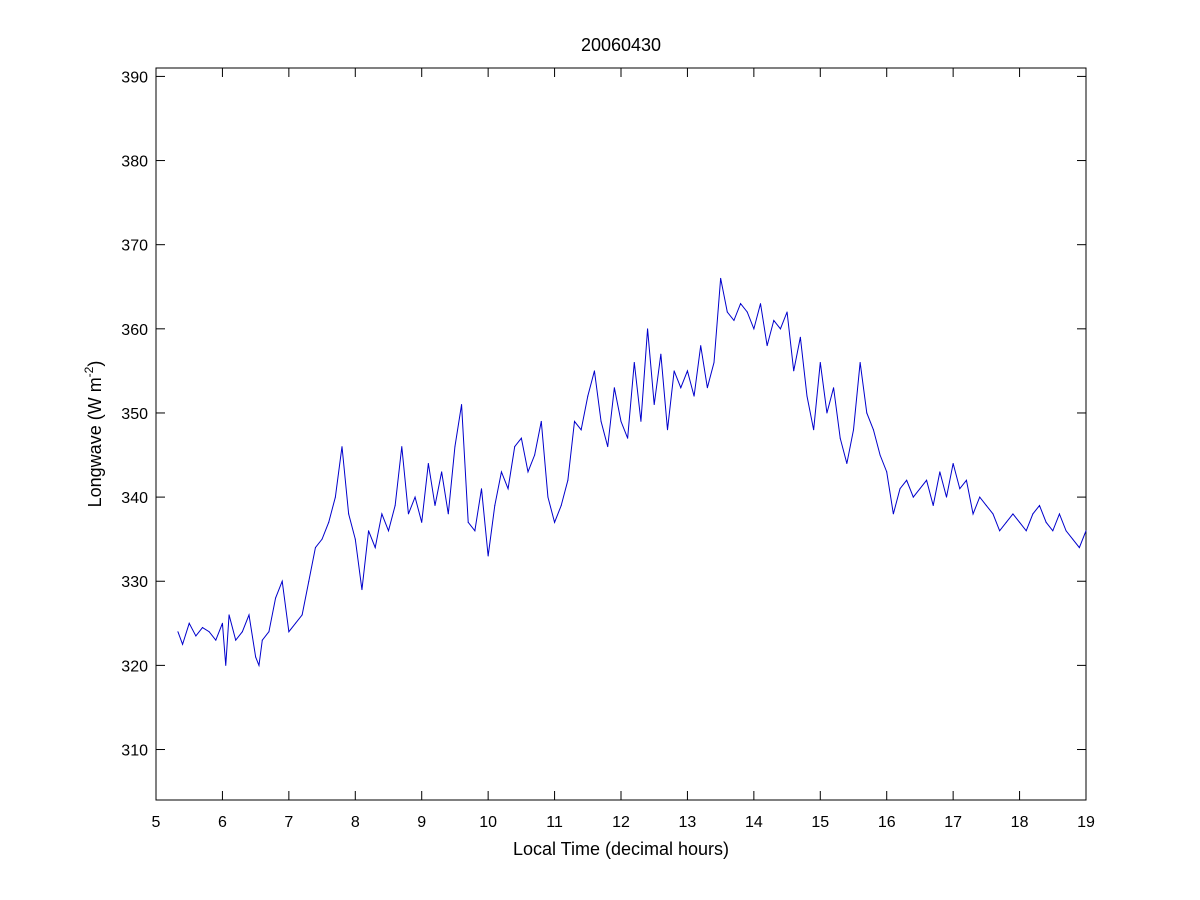 The height and width of the screenshot is (900, 1200). I want to click on y-axis-title-main: Longwave (W m, so click(95, 442).